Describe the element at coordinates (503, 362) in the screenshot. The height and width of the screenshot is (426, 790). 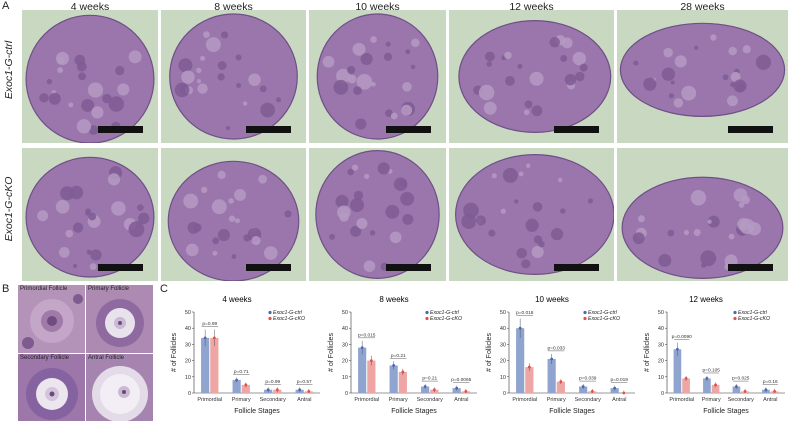
I see `y-tick-label: 20` at that location.